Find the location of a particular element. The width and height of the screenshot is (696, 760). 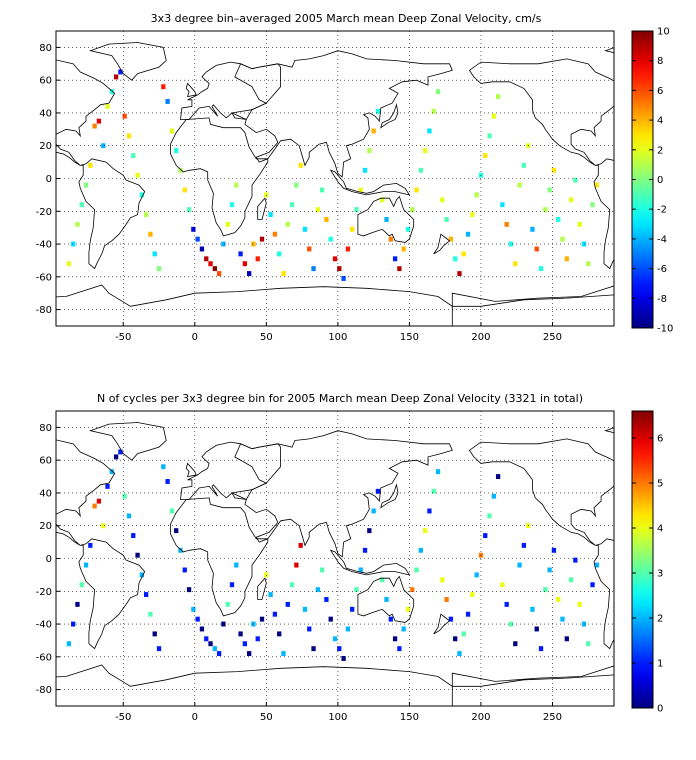

colorbar-tick-label: 6 is located at coordinates (660, 439).